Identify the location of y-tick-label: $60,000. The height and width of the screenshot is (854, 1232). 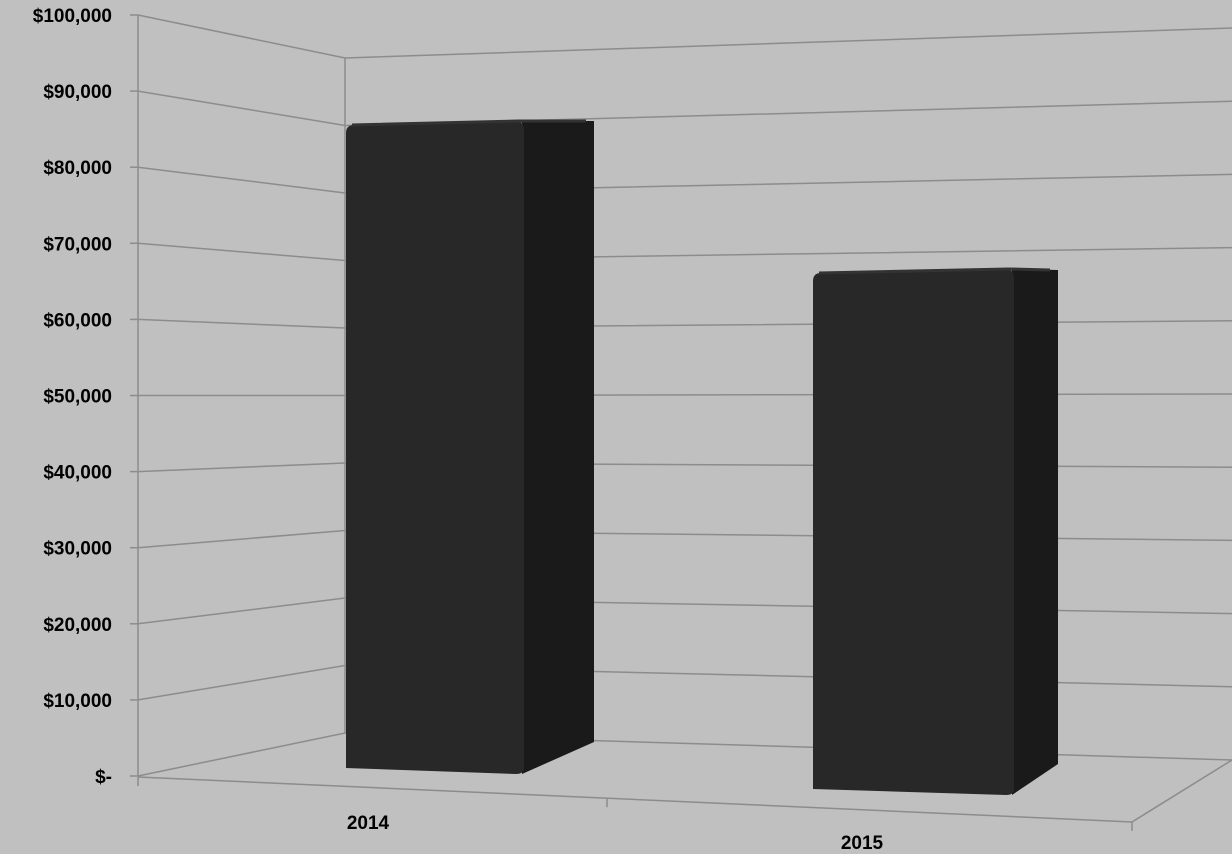
(77, 320).